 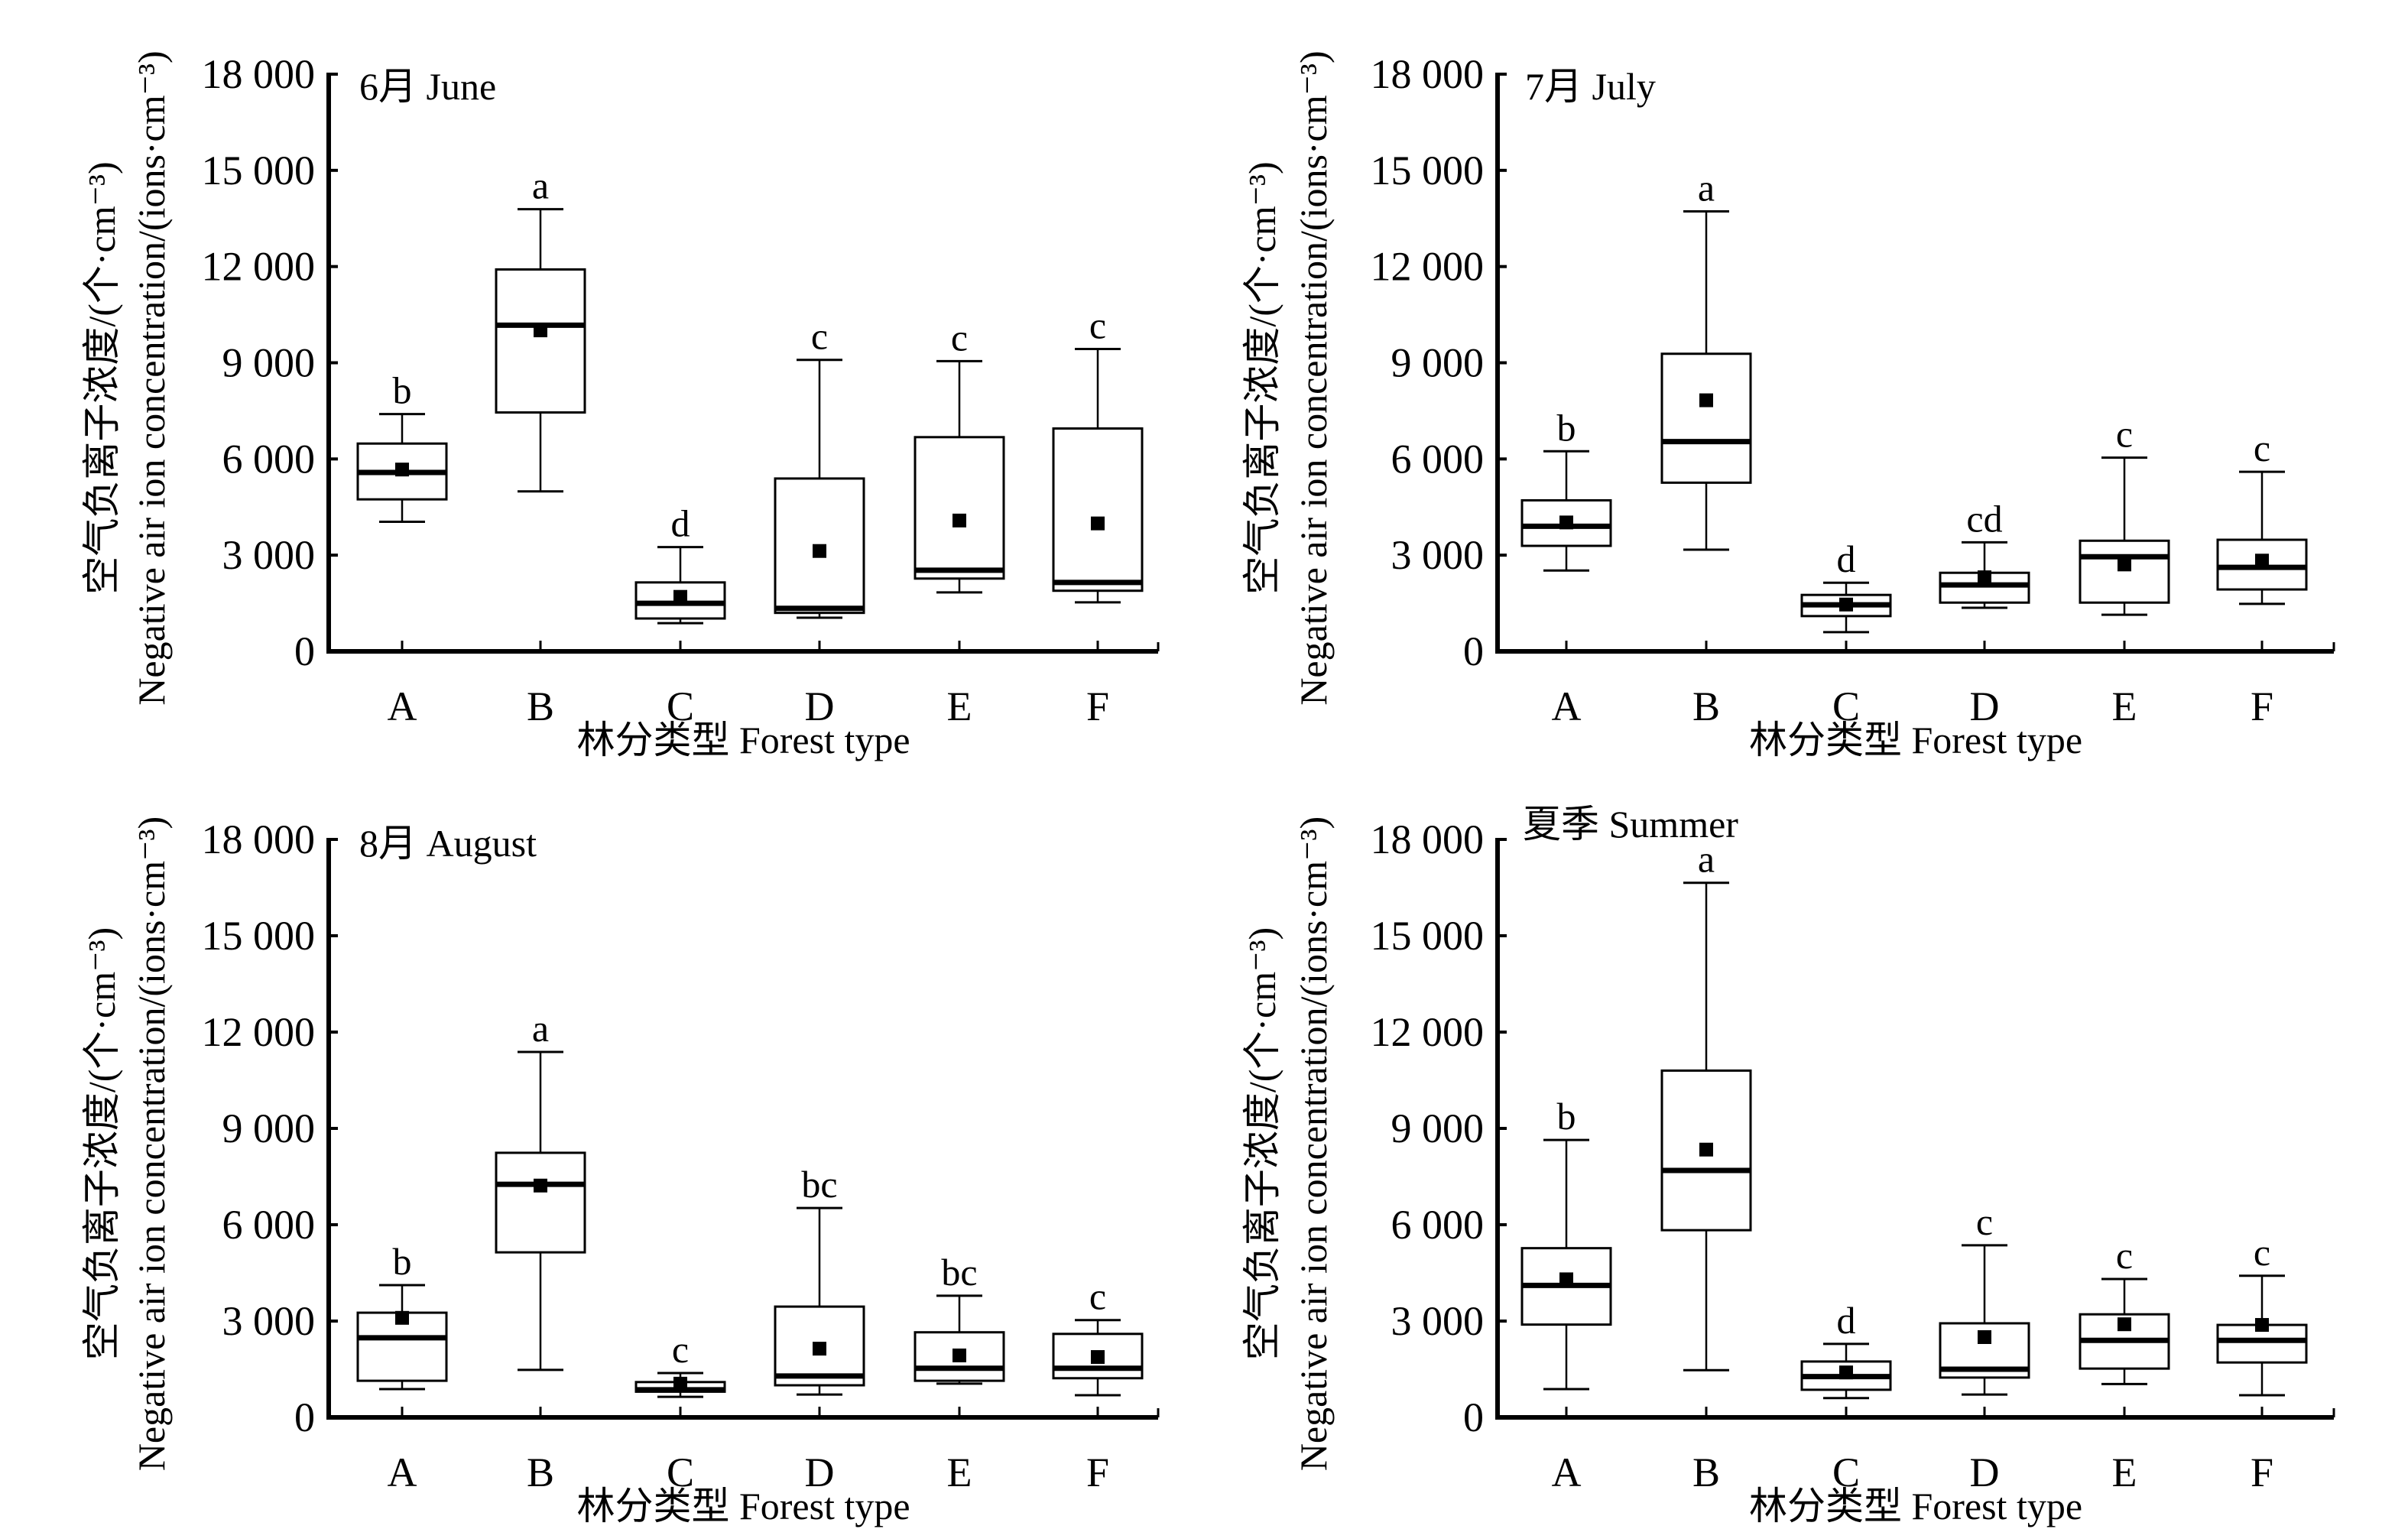 I want to click on box-D: cd, so click(x=1985, y=553).